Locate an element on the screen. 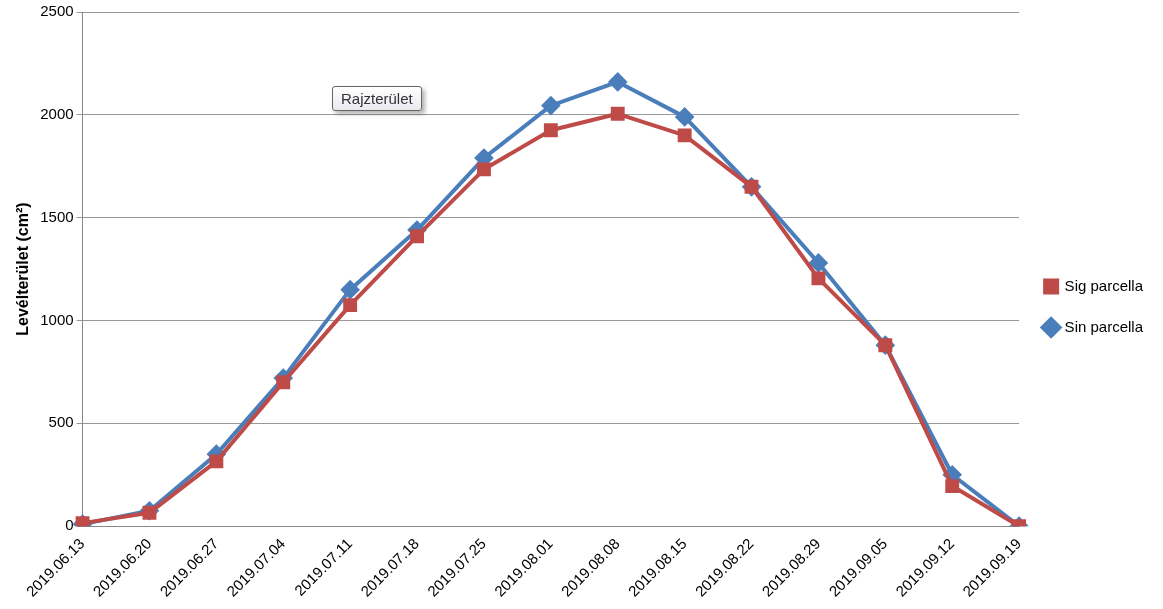 This screenshot has height=609, width=1163. y-tick-label: 500 is located at coordinates (61, 422).